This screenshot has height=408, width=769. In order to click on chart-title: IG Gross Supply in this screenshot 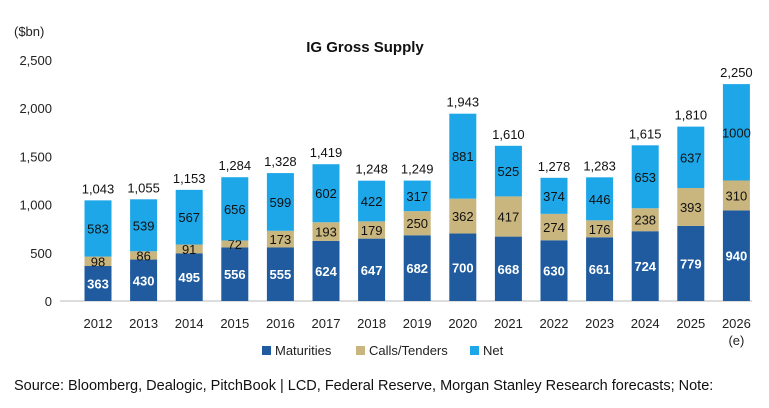, I will do `click(365, 47)`.